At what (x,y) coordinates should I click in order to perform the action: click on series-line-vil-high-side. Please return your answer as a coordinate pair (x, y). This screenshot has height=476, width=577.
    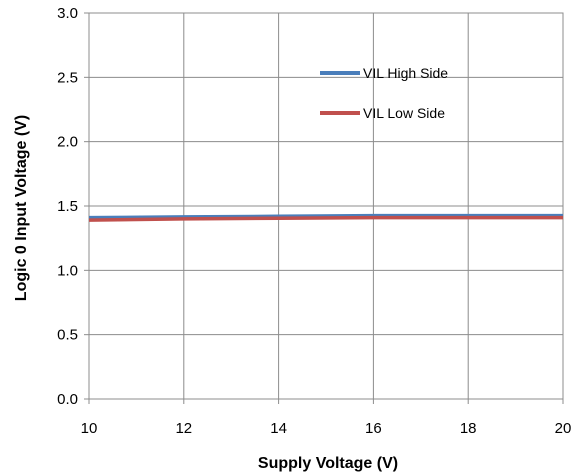
    Looking at the image, I should click on (325, 216).